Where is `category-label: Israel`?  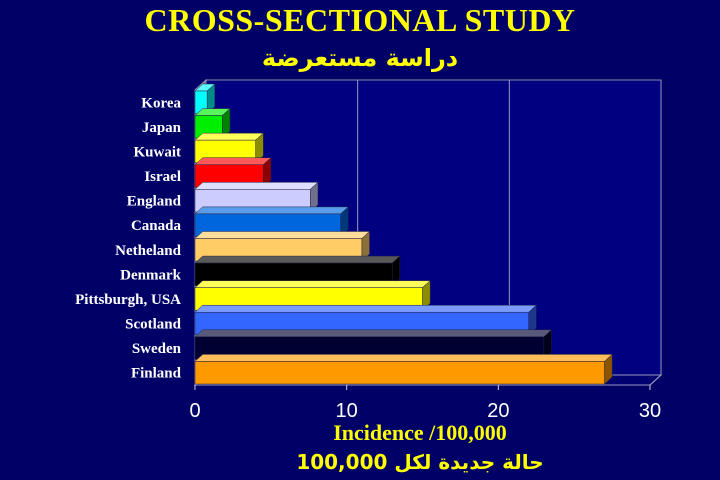 category-label: Israel is located at coordinates (162, 177).